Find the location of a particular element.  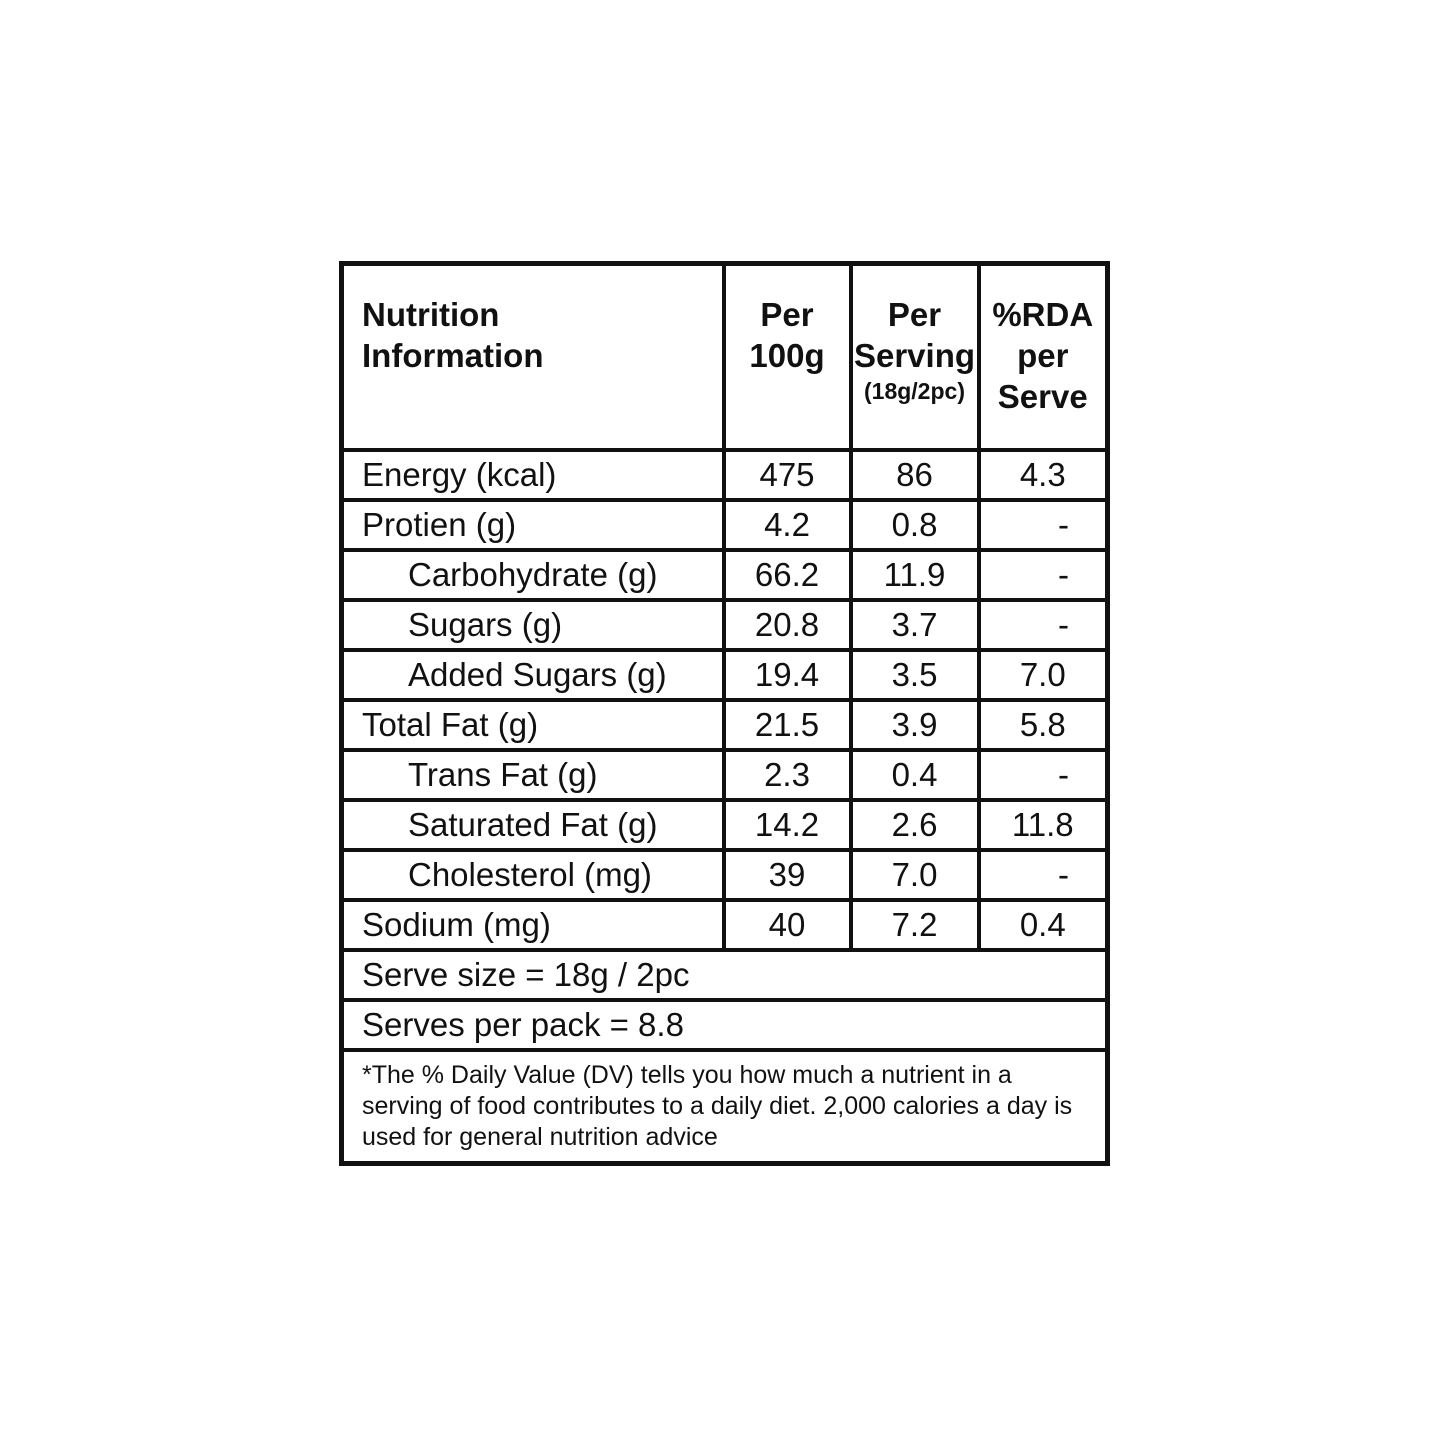

header-text: 100g is located at coordinates (787, 355).